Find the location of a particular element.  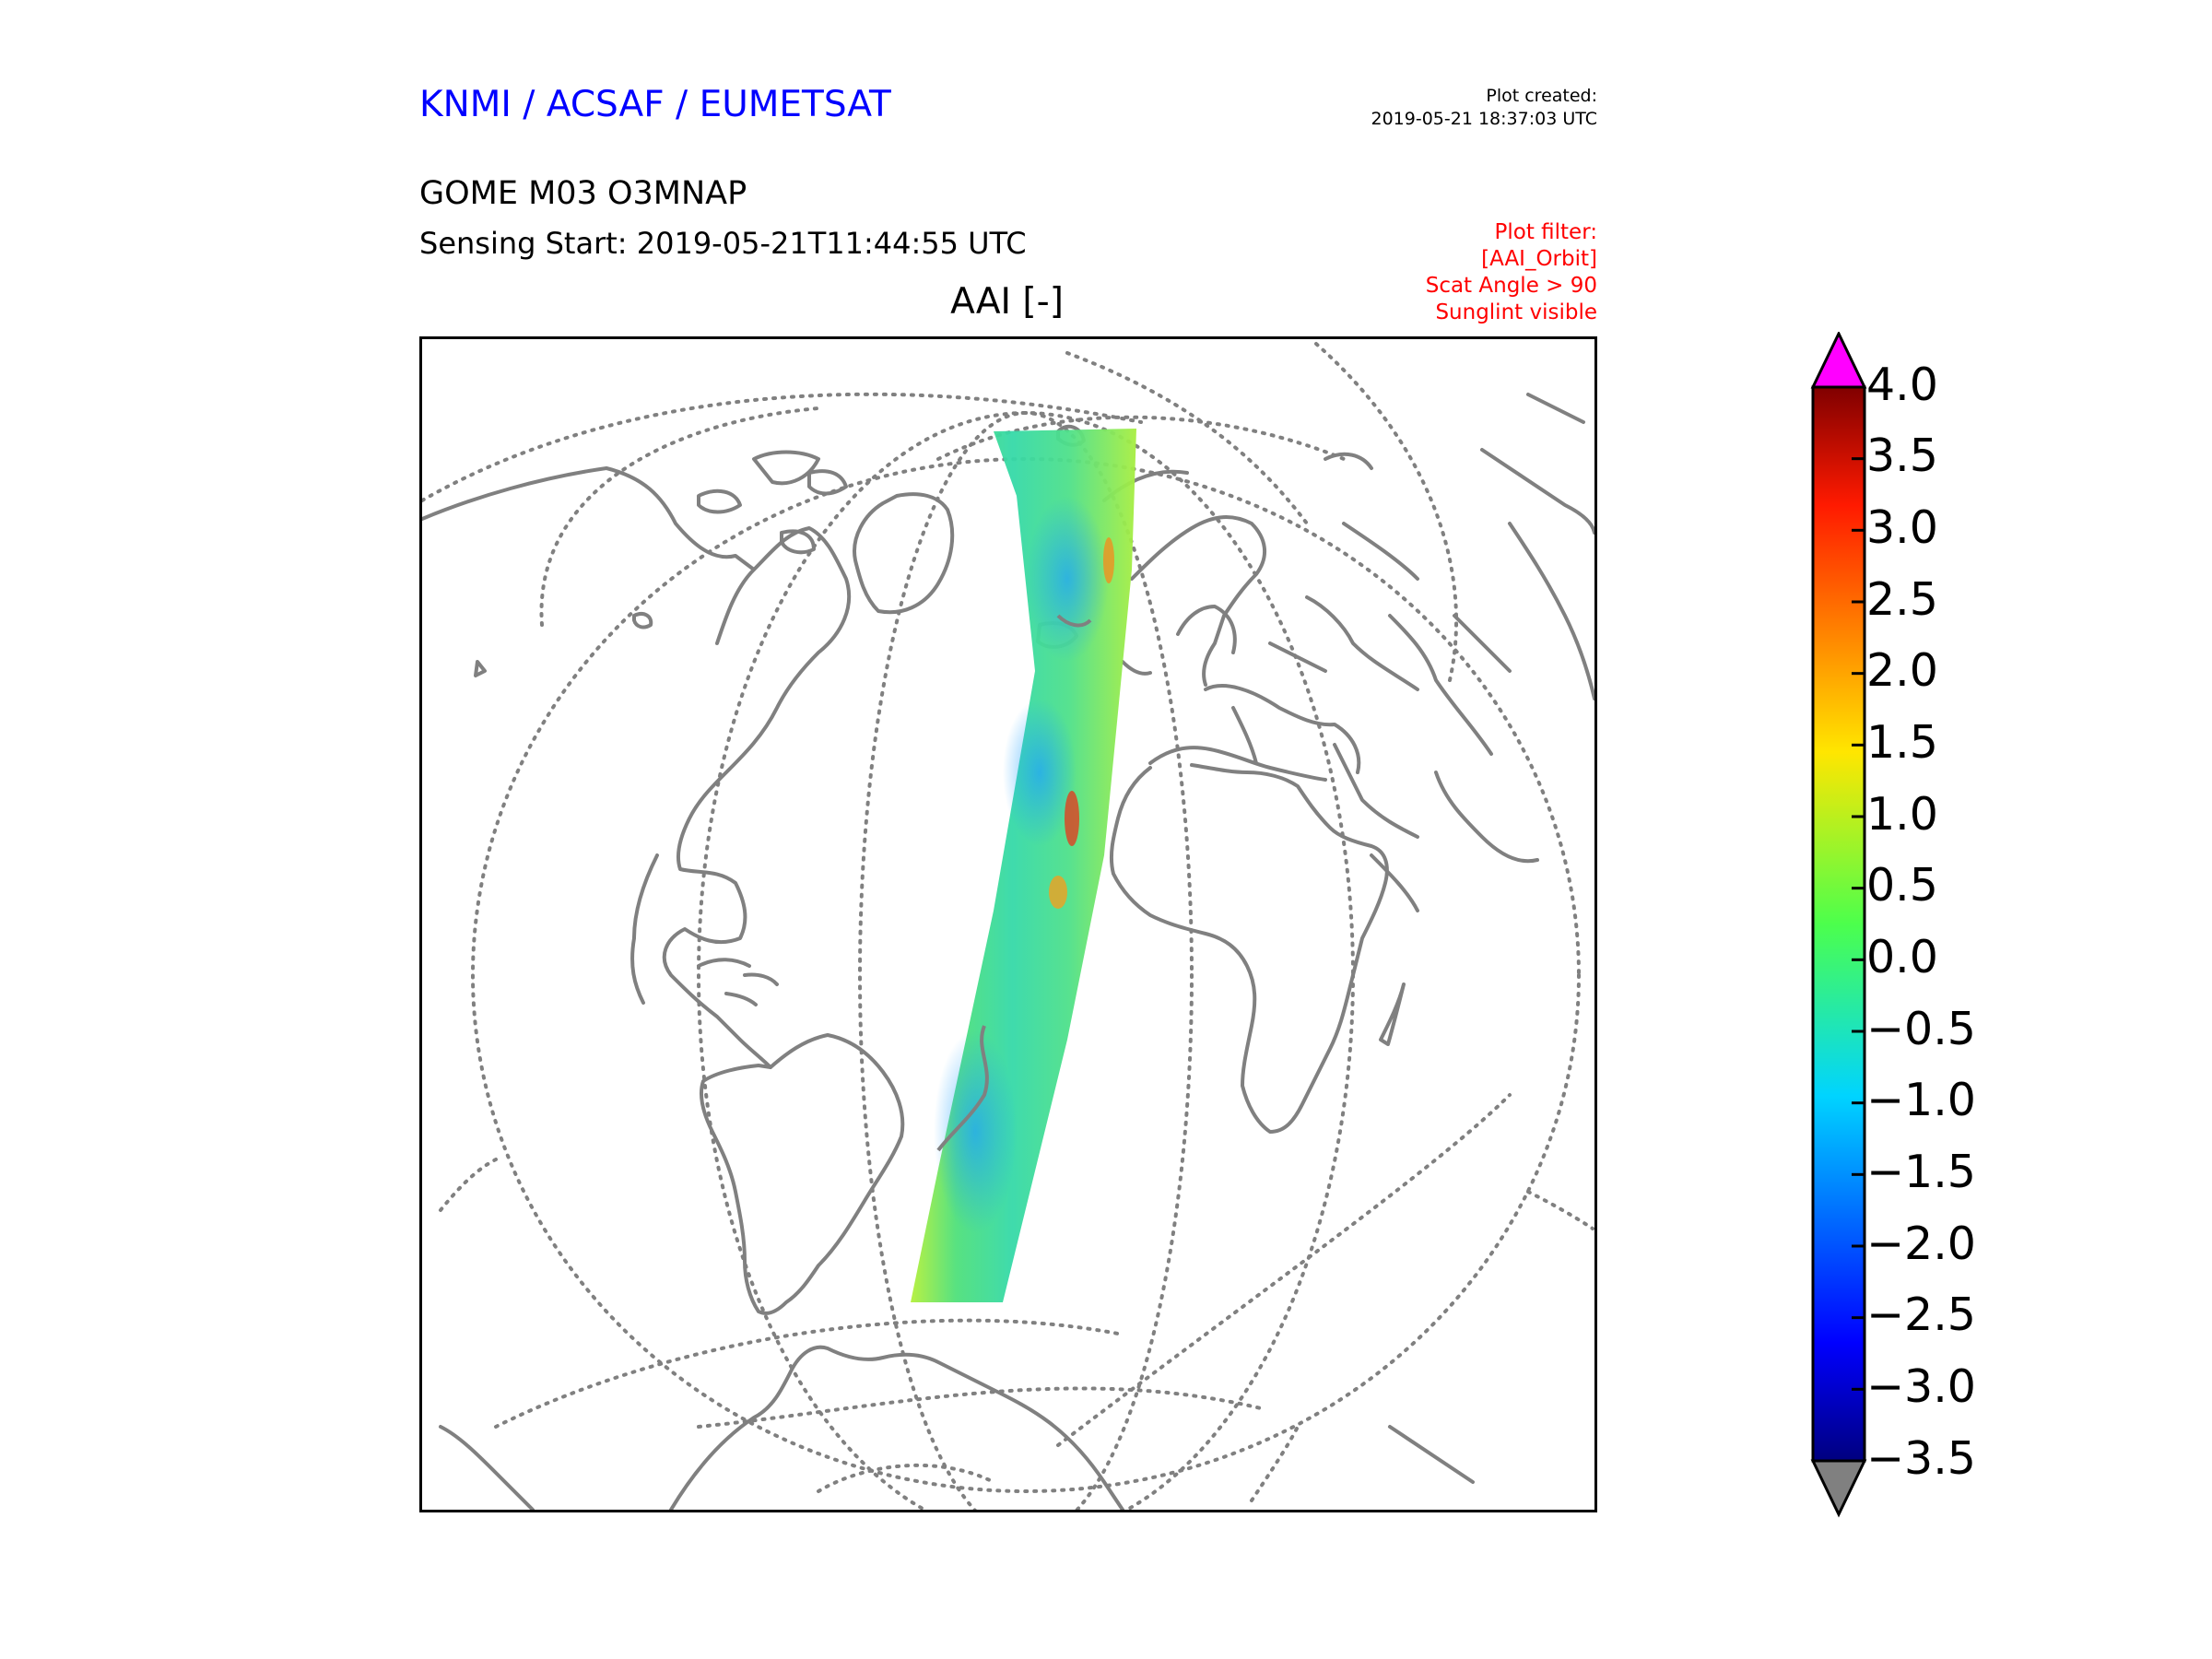

colorbar-tick-label: 1.0 is located at coordinates (1902, 814).